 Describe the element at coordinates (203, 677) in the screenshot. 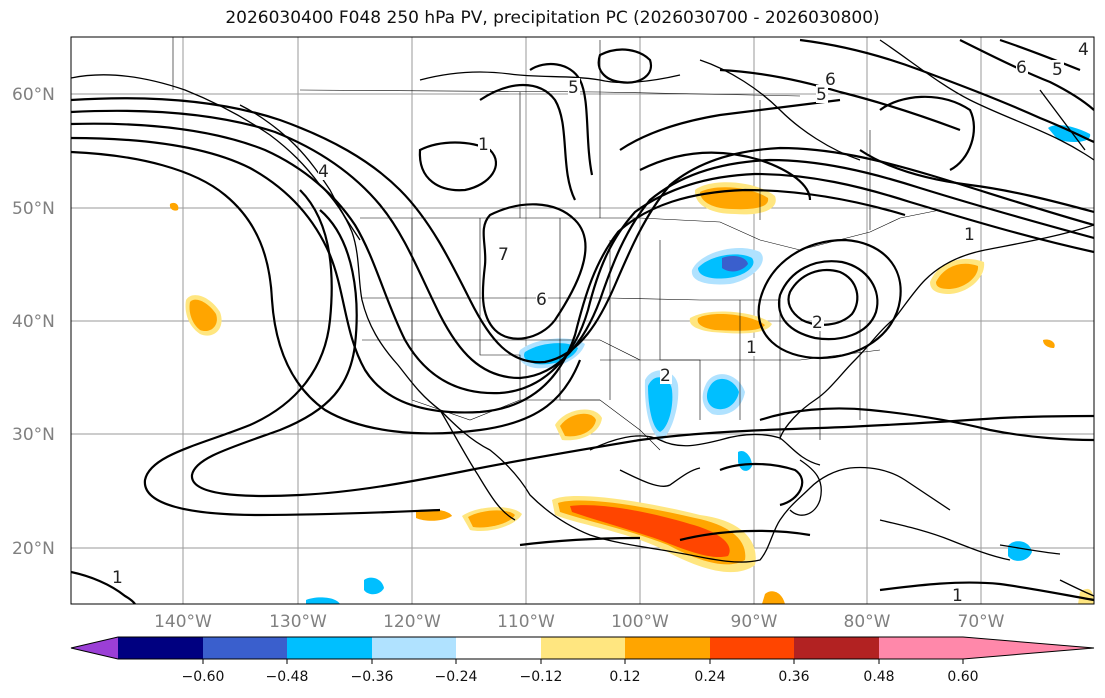

I see `colorbar-tick-label: −0.60` at that location.